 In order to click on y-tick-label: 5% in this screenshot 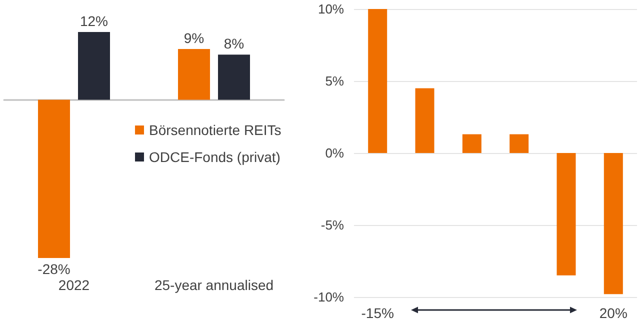, I will do `click(334, 81)`.